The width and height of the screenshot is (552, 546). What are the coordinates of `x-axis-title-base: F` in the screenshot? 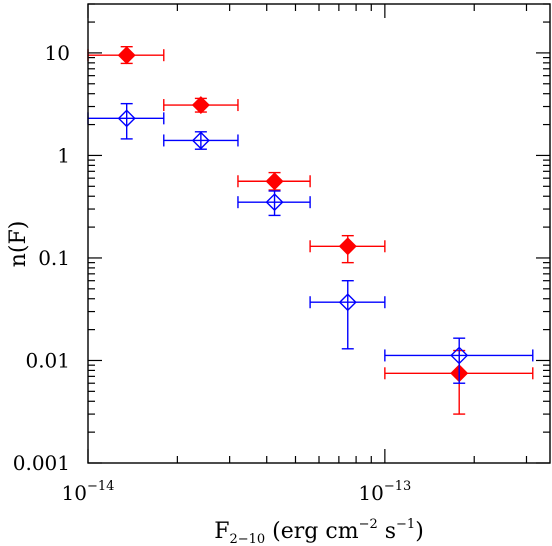 It's located at (221, 531).